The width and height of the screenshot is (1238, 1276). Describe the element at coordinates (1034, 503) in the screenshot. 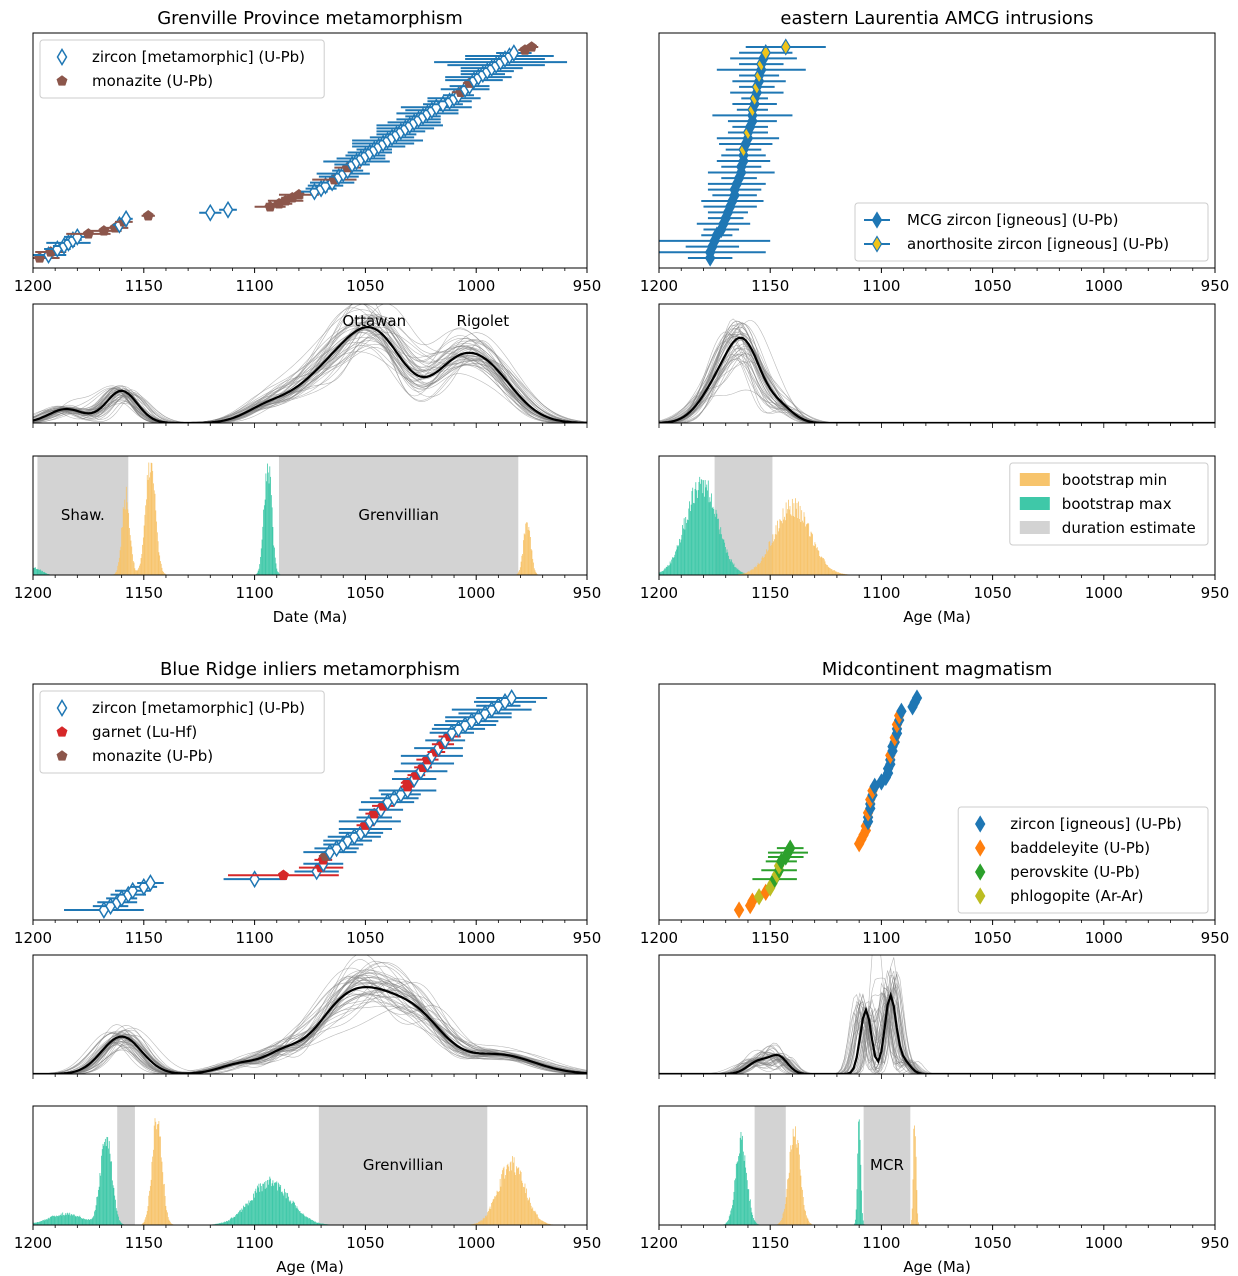

I see `legend-swatch` at that location.